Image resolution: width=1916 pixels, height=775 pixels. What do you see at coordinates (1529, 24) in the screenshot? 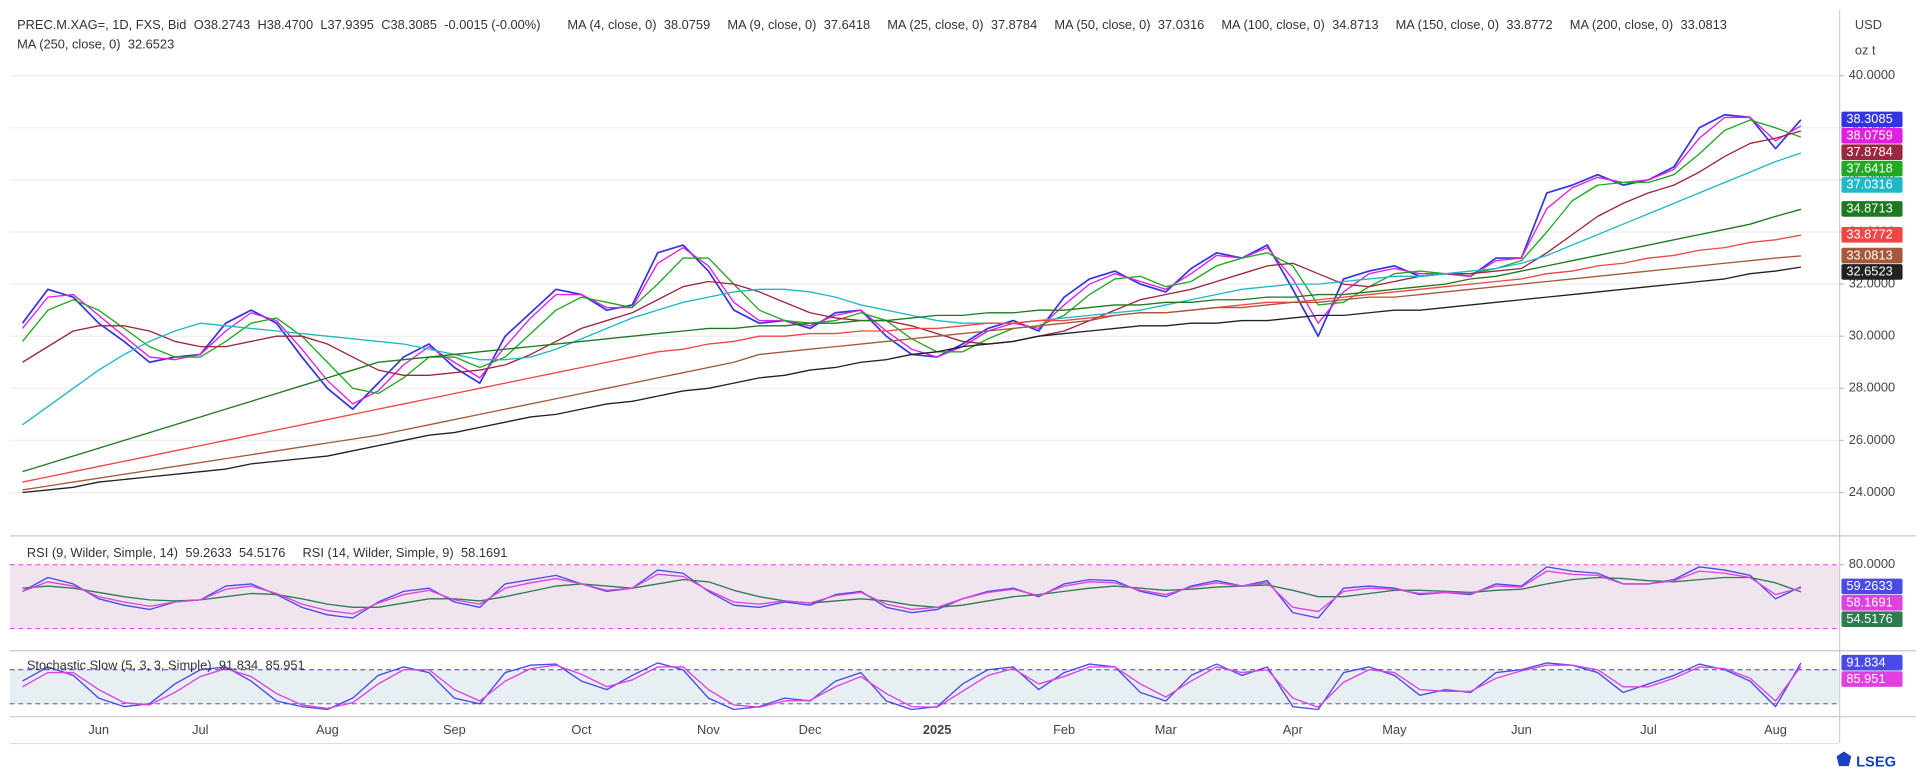
I see `legend-value: 33.8772` at bounding box center [1529, 24].